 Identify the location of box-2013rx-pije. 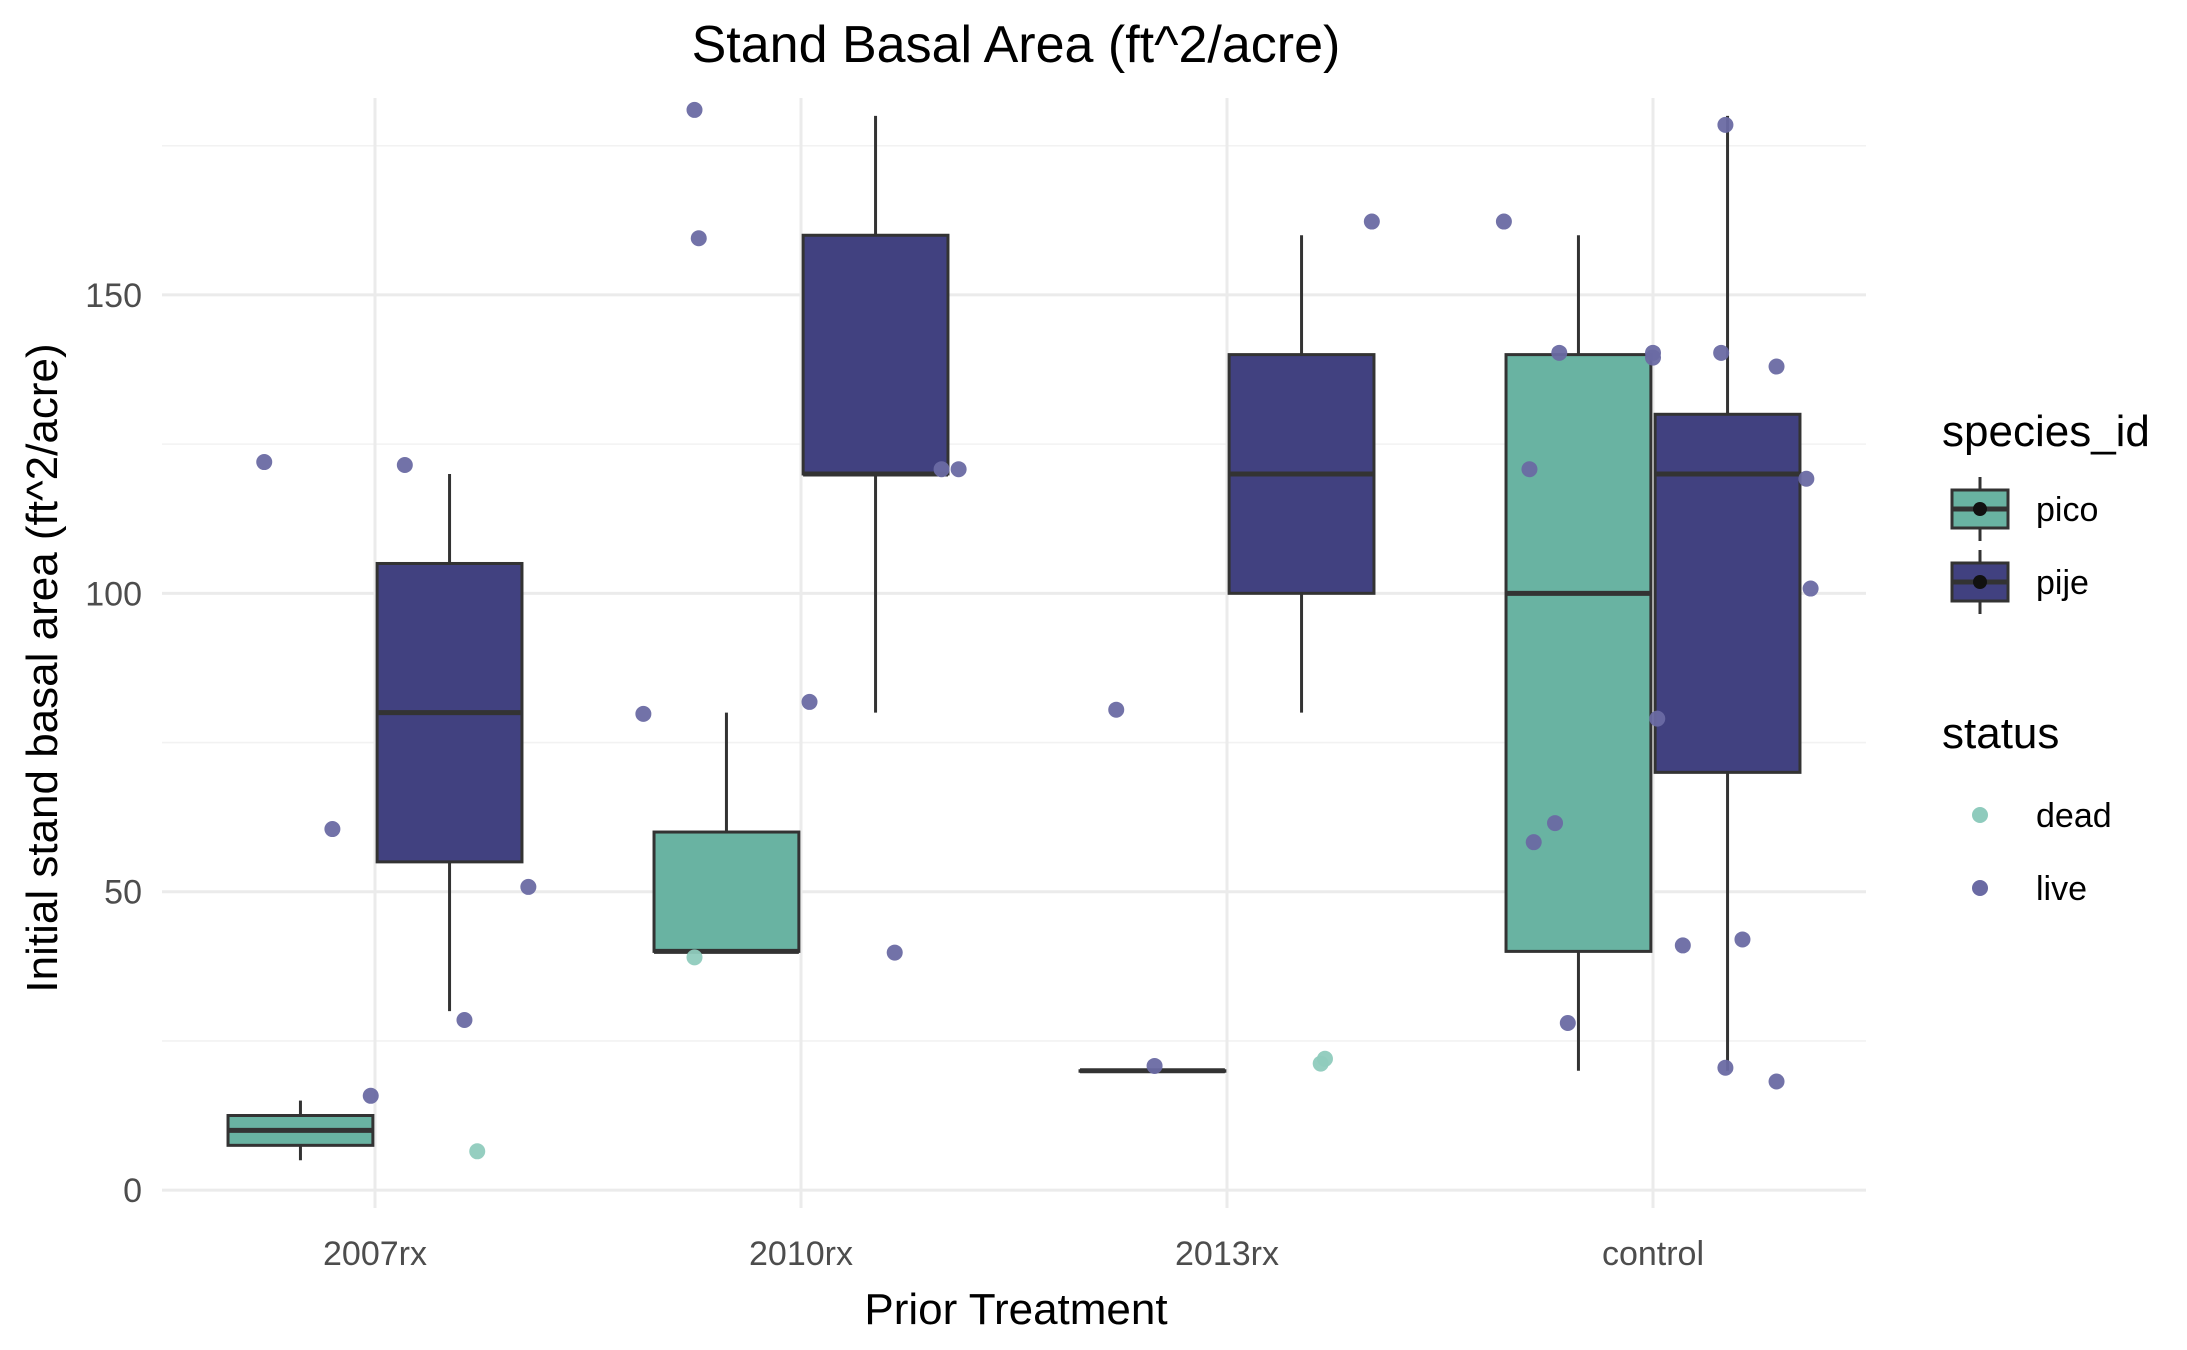
(1301, 474).